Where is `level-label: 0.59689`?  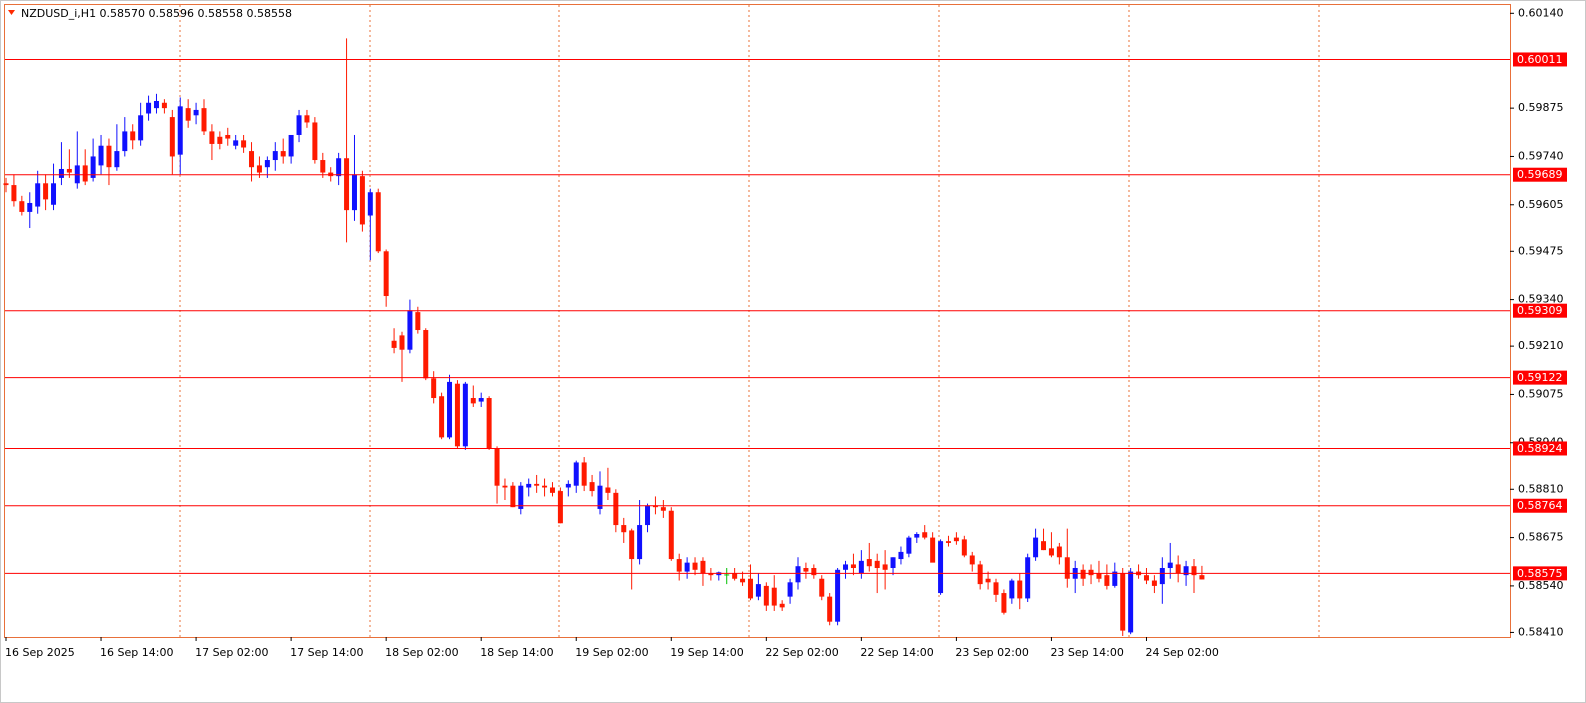
level-label: 0.59689 is located at coordinates (1540, 174).